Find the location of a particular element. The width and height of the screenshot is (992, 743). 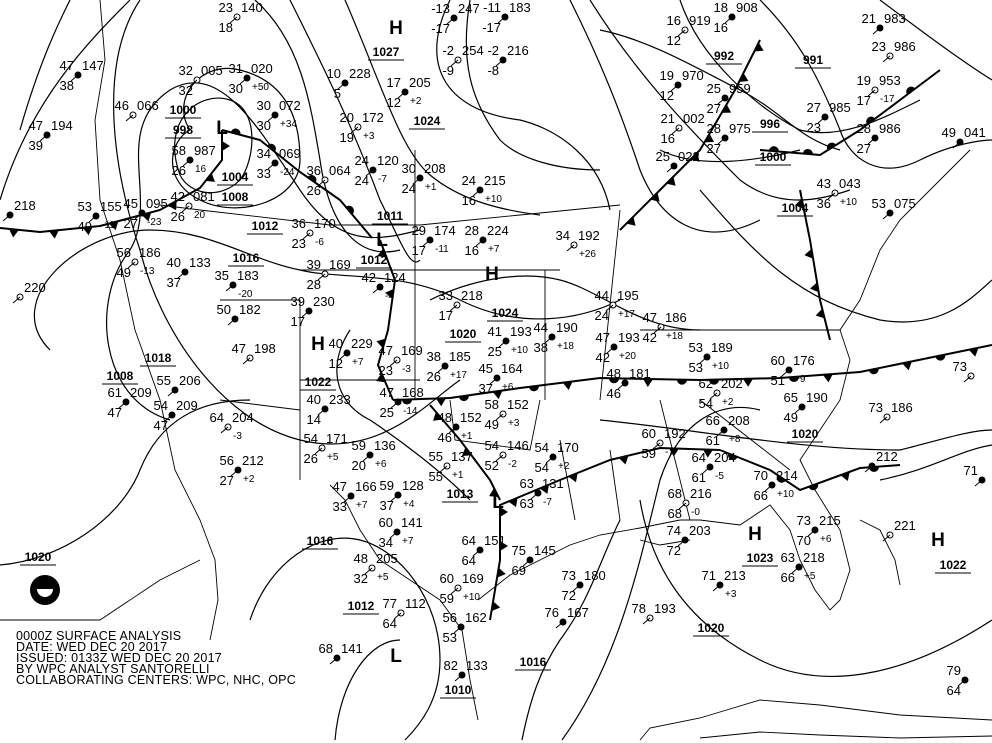

station-pressure-tendency: -23 is located at coordinates (154, 222).